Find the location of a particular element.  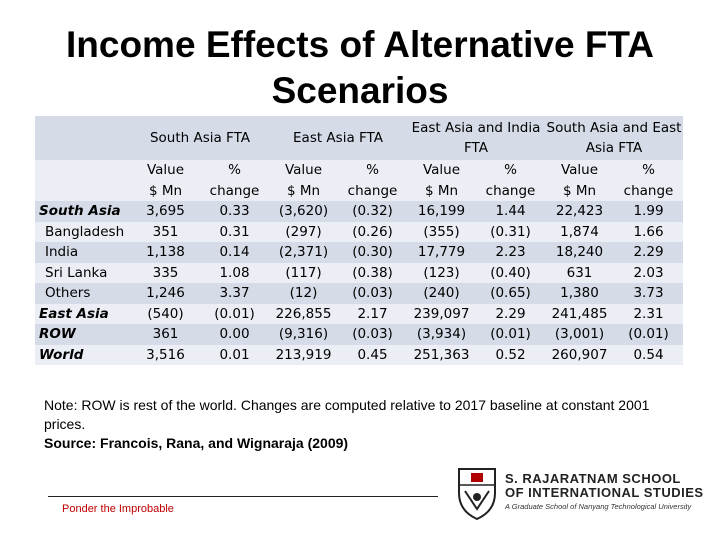

table-cell: 18,240 is located at coordinates (579, 252).